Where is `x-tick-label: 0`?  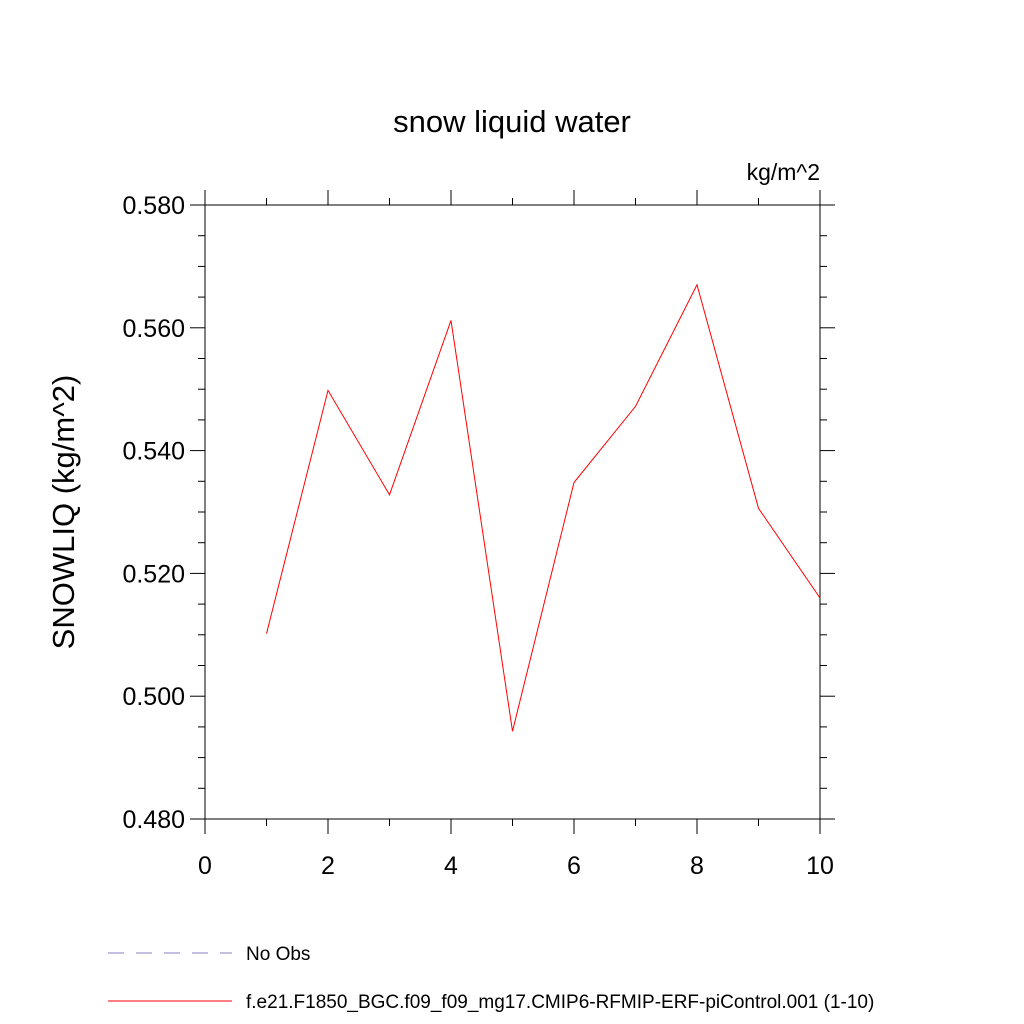
x-tick-label: 0 is located at coordinates (205, 866).